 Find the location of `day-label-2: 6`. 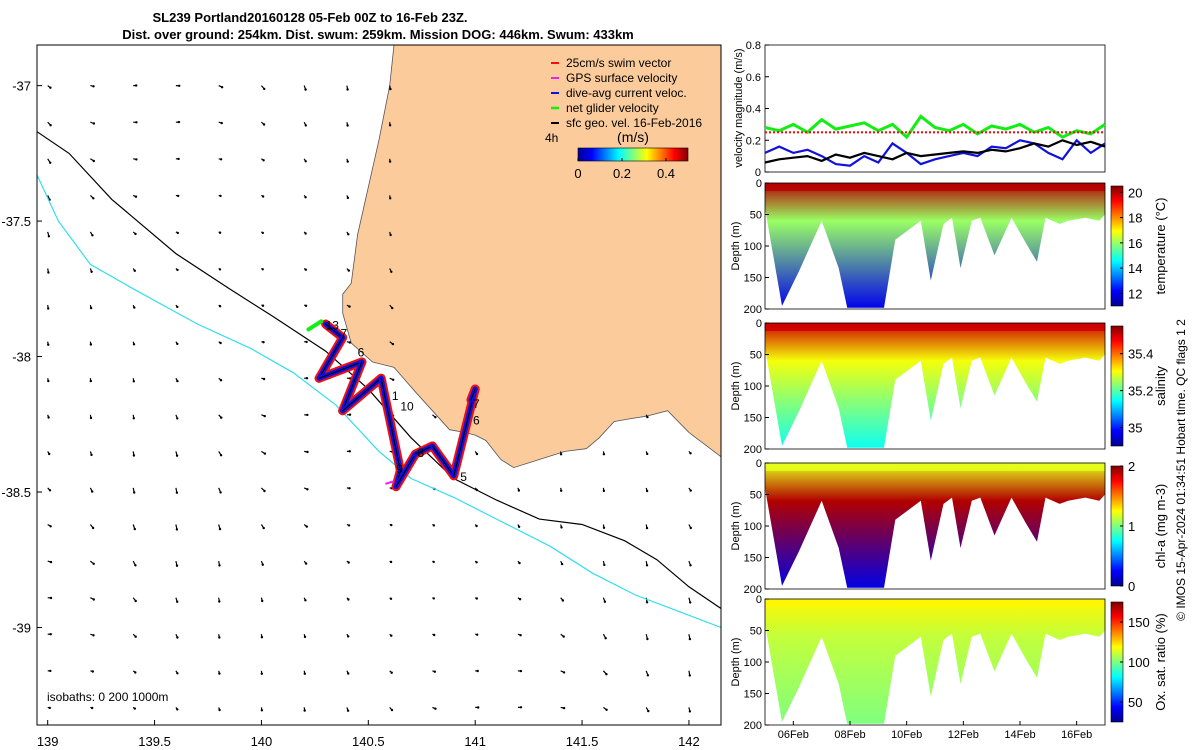

day-label-2: 6 is located at coordinates (361, 353).